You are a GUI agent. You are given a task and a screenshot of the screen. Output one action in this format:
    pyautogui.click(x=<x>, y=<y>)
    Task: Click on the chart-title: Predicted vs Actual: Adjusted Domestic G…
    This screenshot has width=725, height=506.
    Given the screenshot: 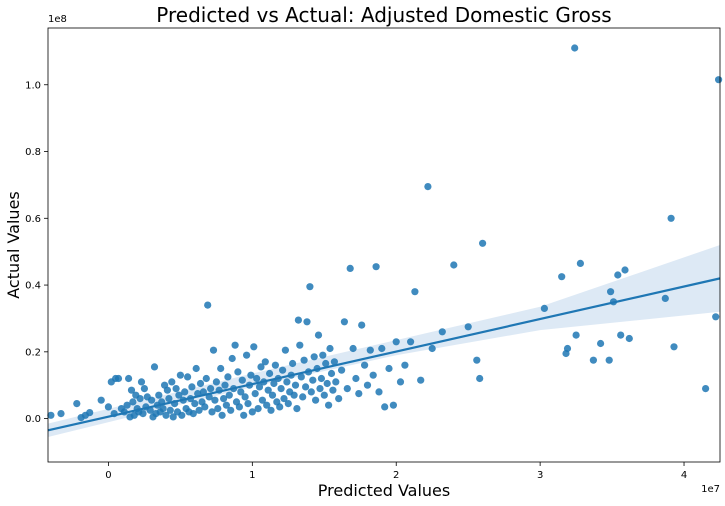 What is the action you would take?
    pyautogui.click(x=383, y=15)
    